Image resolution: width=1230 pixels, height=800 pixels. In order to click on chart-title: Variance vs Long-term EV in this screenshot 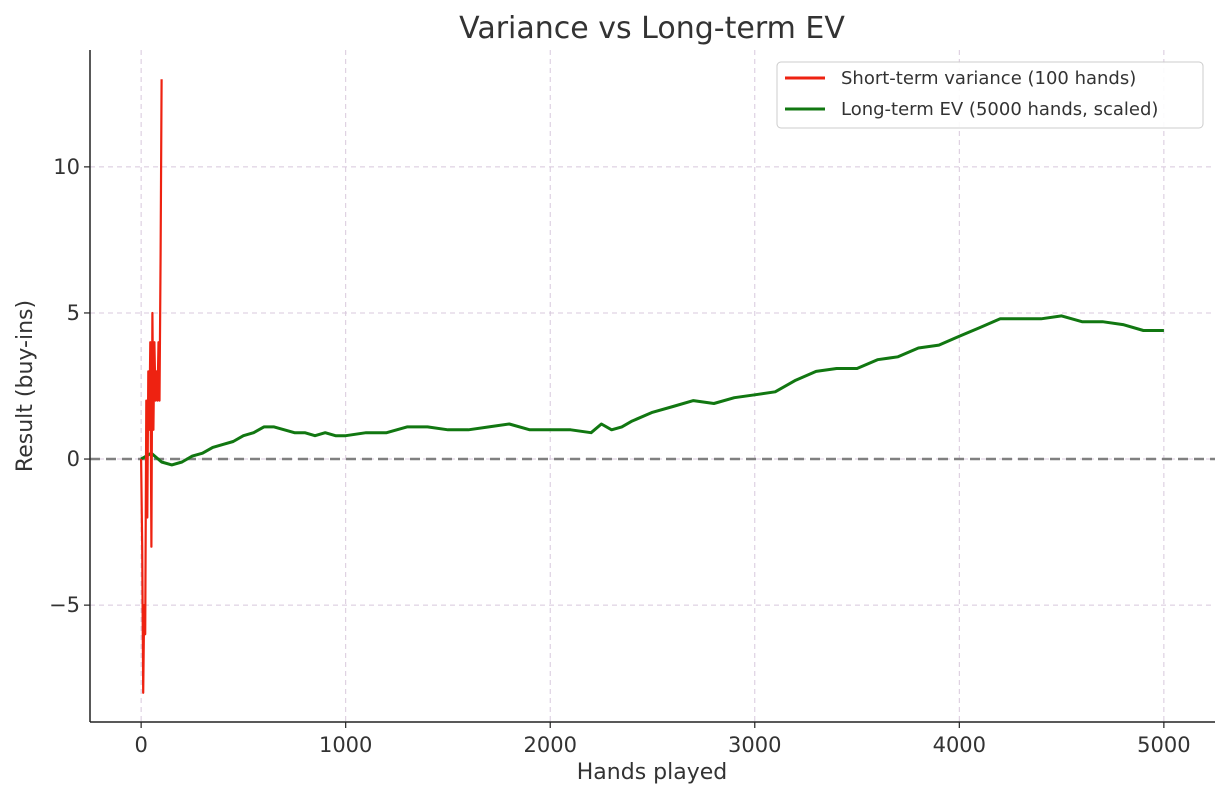, I will do `click(652, 28)`.